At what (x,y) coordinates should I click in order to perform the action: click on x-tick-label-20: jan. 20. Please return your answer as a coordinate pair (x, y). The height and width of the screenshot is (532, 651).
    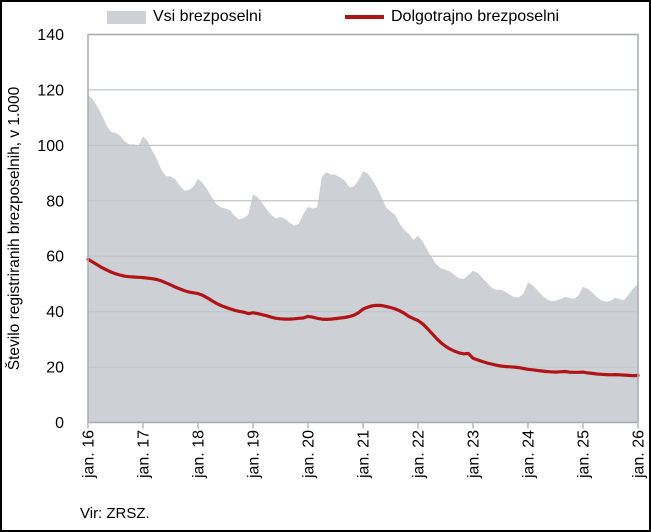
    Looking at the image, I should click on (309, 454).